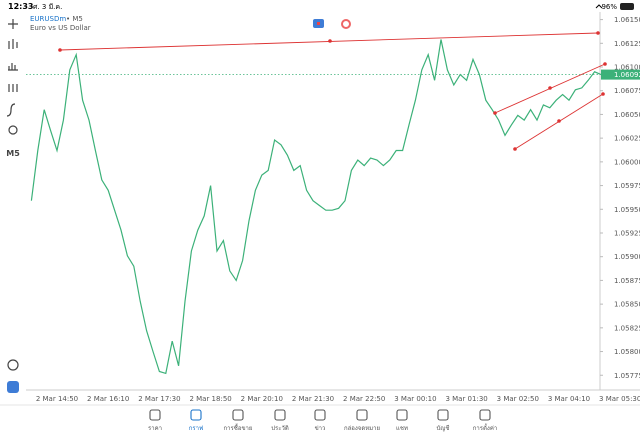  I want to click on tab: การตั้งค่า, so click(485, 420).